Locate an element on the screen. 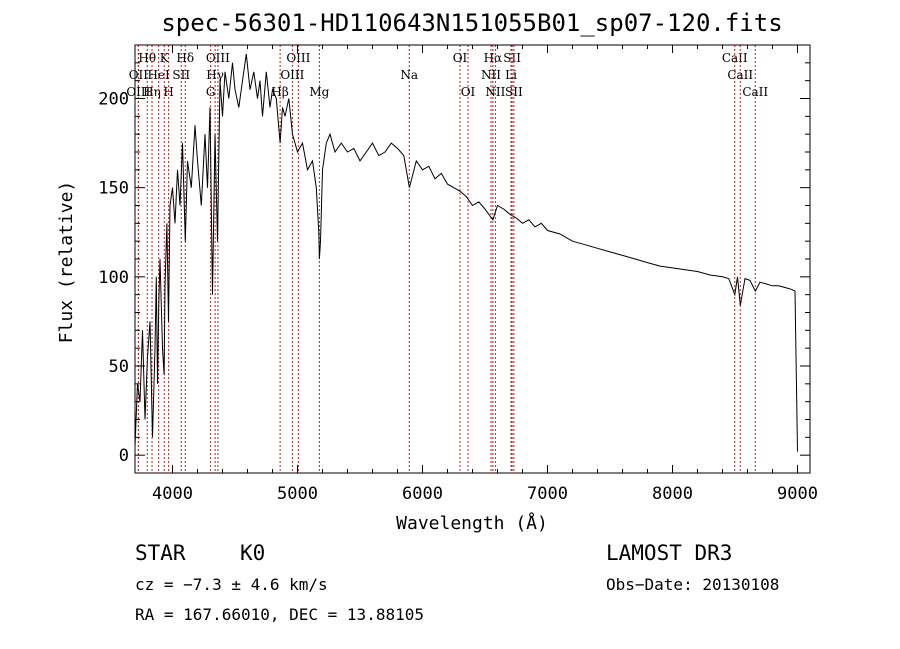 Image resolution: width=900 pixels, height=649 pixels. x-tick-label: 5000 is located at coordinates (297, 494).